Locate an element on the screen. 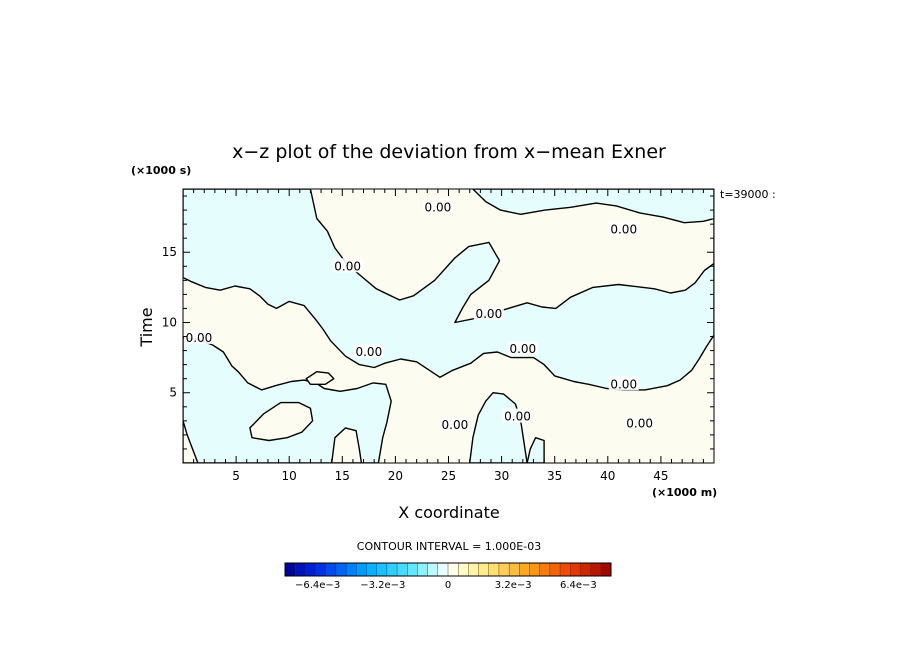 The image size is (904, 654). x-axis-label: X coordinate is located at coordinates (448, 512).